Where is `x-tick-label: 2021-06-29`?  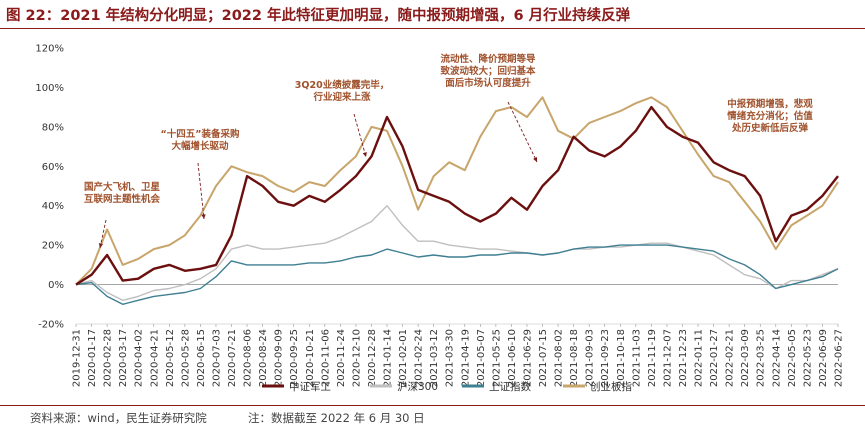 x-tick-label: 2021-06-29 is located at coordinates (527, 358).